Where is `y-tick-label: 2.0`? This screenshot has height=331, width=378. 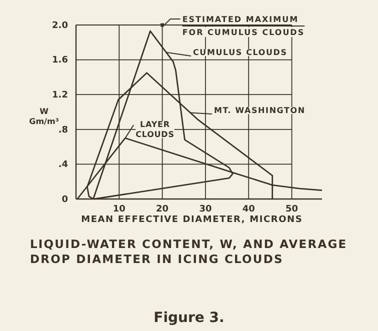
y-tick-label: 2.0 is located at coordinates (60, 25).